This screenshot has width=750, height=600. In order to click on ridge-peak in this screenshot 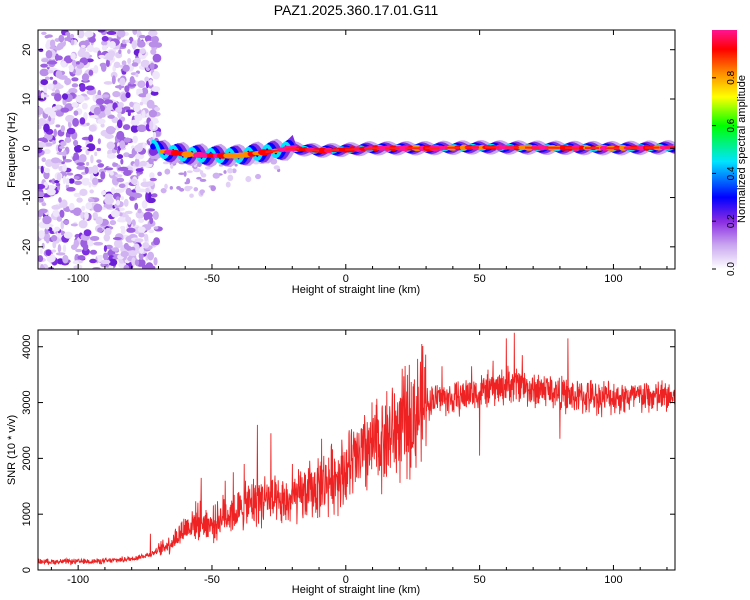, I will do `click(641, 147)`.